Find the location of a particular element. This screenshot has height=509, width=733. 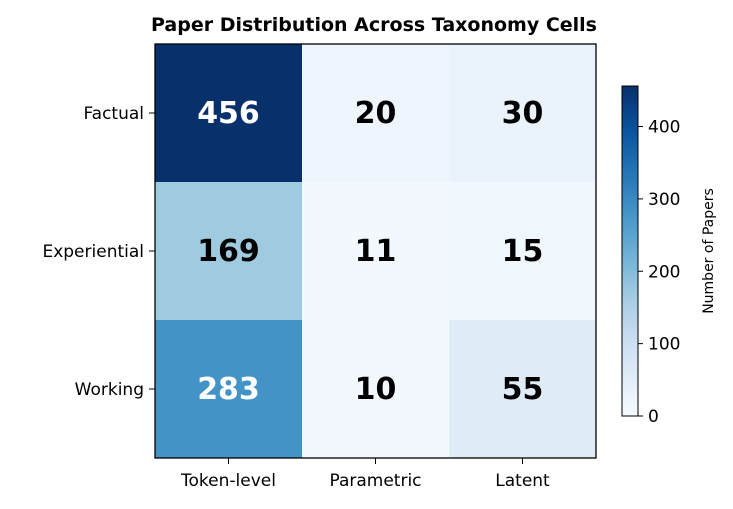

x-tick-label: Token-level is located at coordinates (228, 481).